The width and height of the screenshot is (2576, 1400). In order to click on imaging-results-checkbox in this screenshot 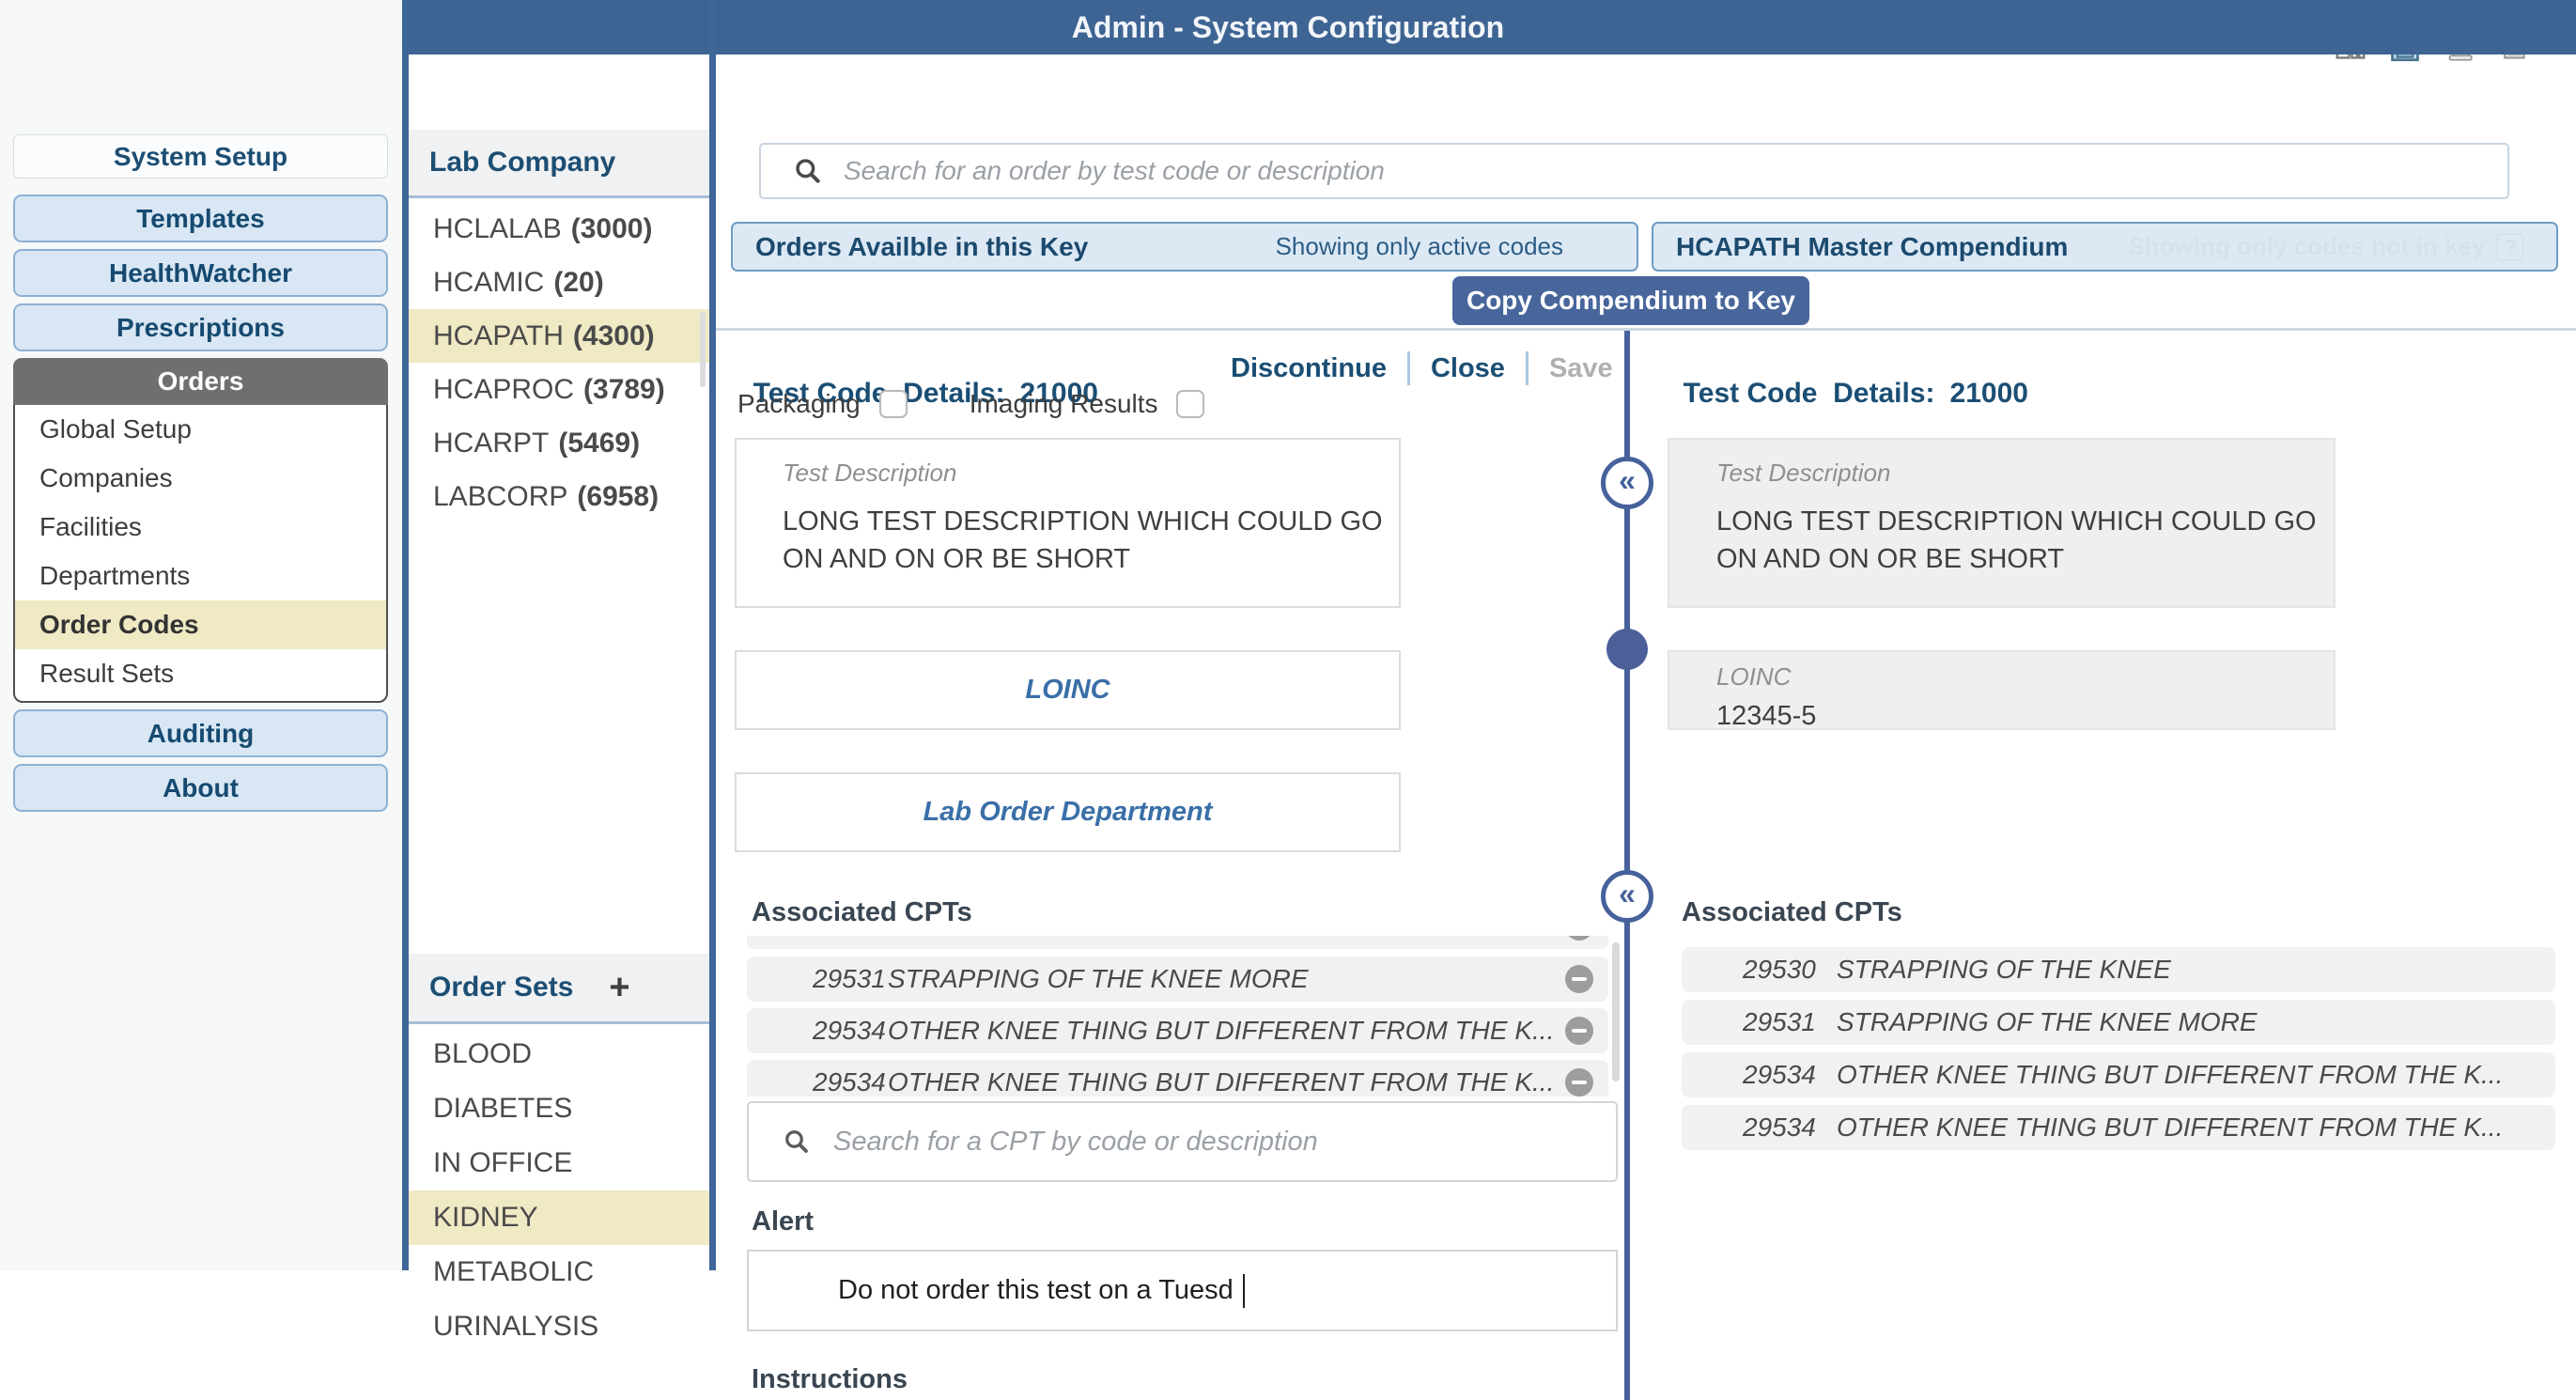, I will do `click(1190, 404)`.